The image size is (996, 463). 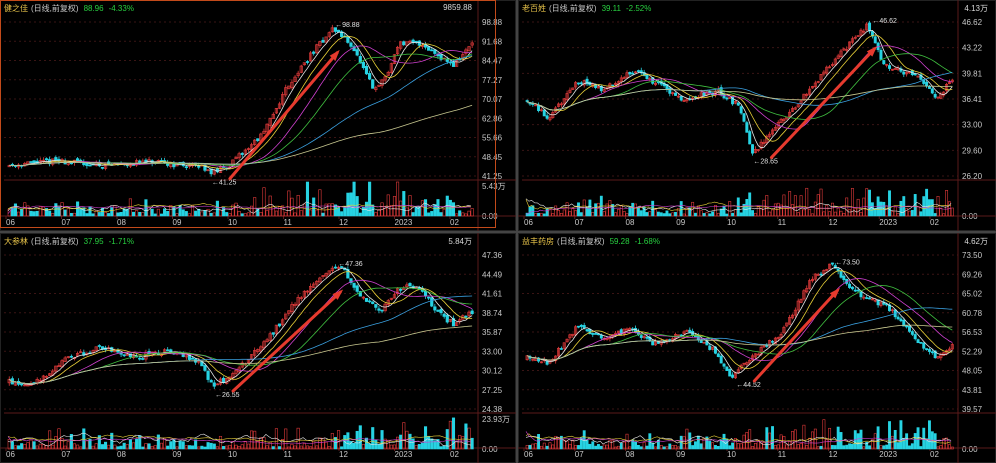 What do you see at coordinates (239, 440) in the screenshot?
I see `volume-ma-line` at bounding box center [239, 440].